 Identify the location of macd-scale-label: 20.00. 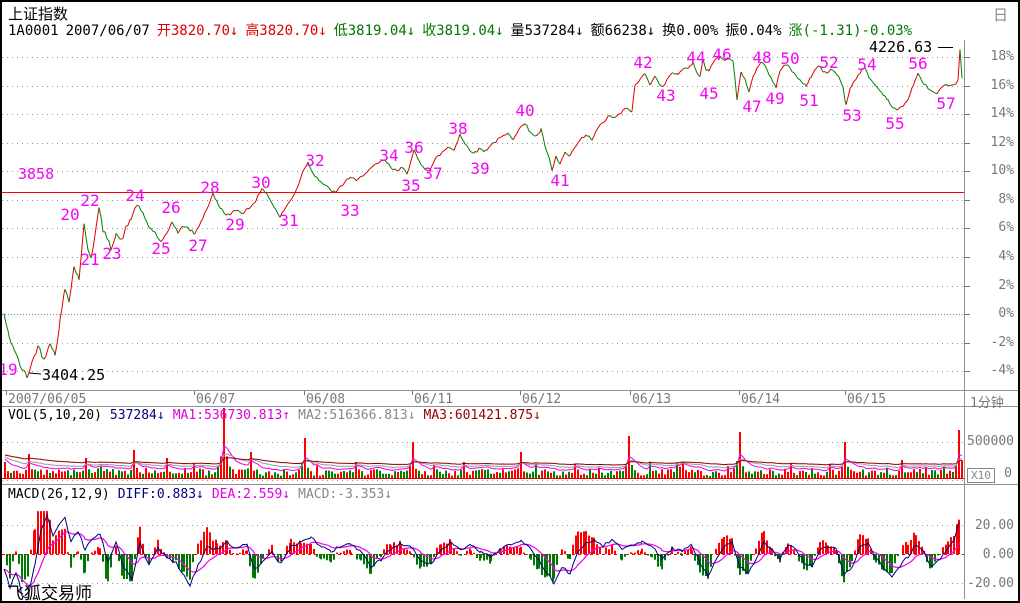
(994, 525).